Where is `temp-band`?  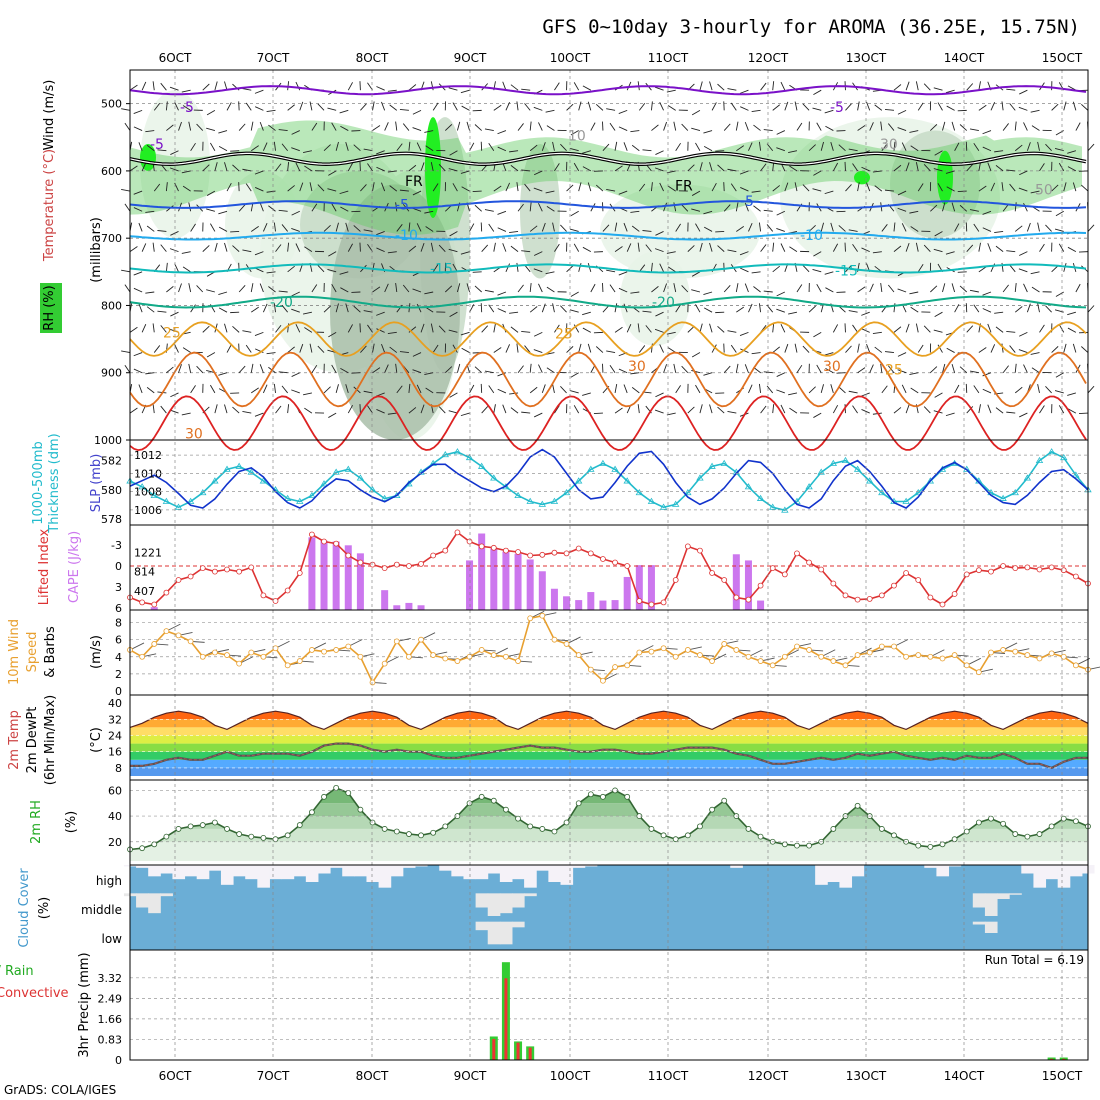 temp-band is located at coordinates (609, 771).